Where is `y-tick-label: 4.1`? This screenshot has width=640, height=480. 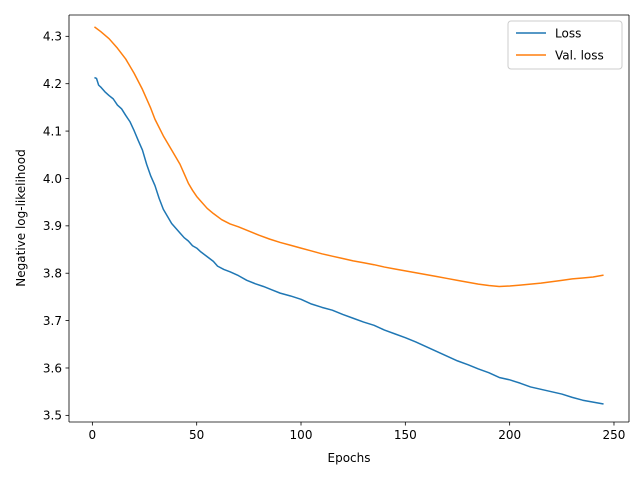 y-tick-label: 4.1 is located at coordinates (52, 131).